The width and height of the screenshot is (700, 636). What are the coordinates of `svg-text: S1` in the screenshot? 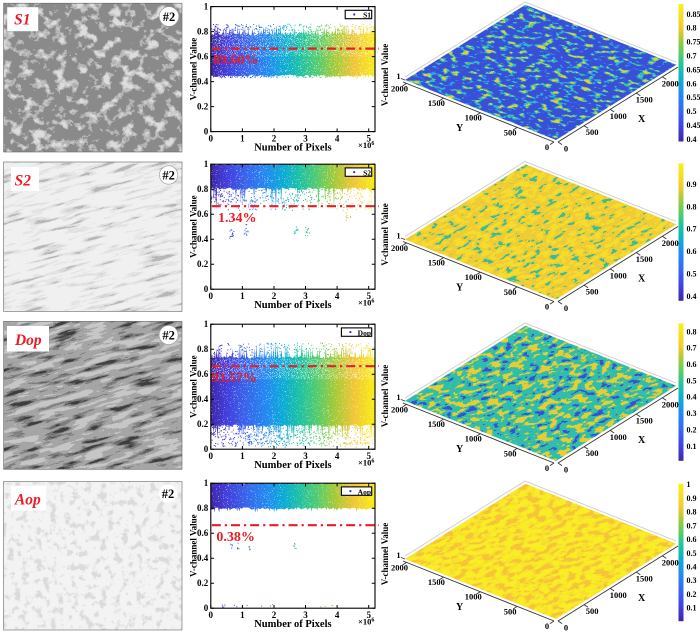 It's located at (367, 15).